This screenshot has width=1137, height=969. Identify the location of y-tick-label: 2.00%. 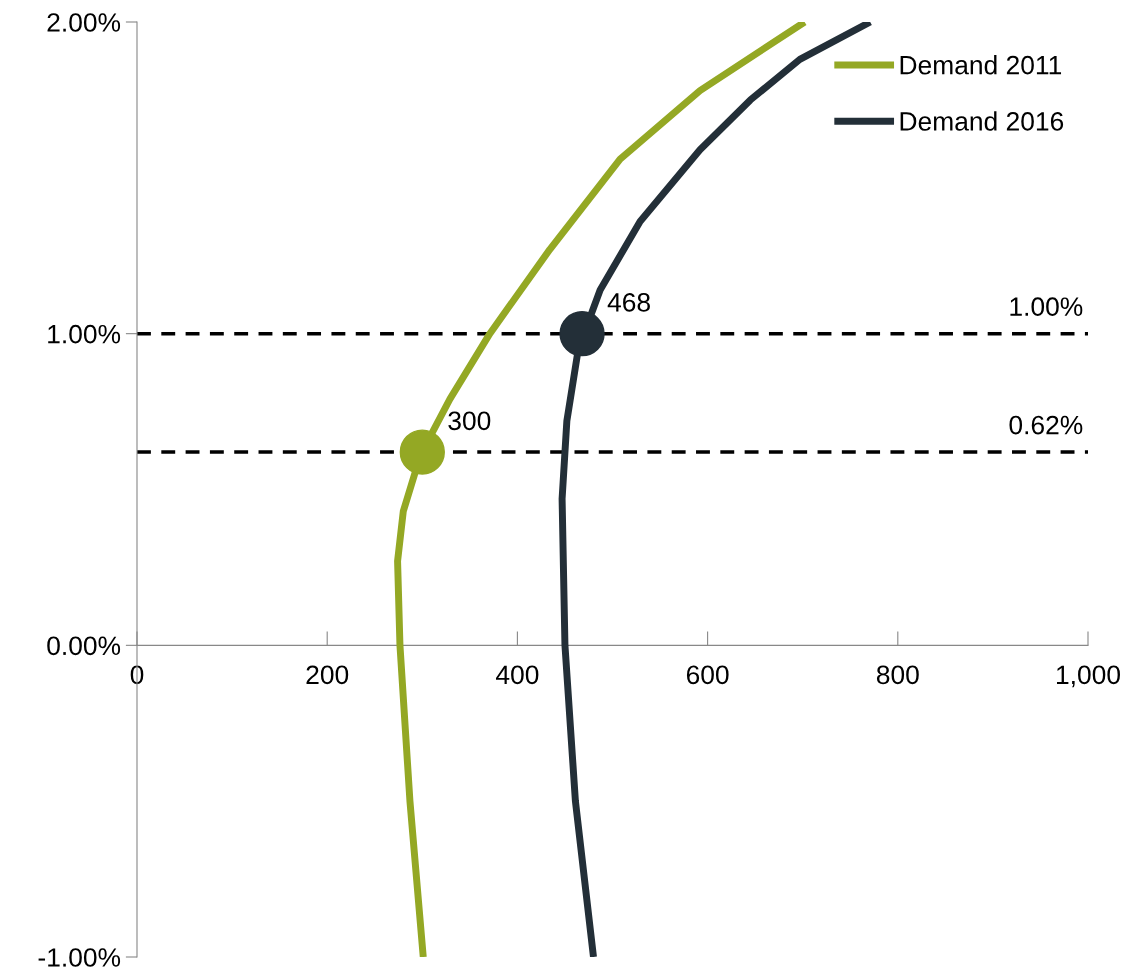
(84, 22).